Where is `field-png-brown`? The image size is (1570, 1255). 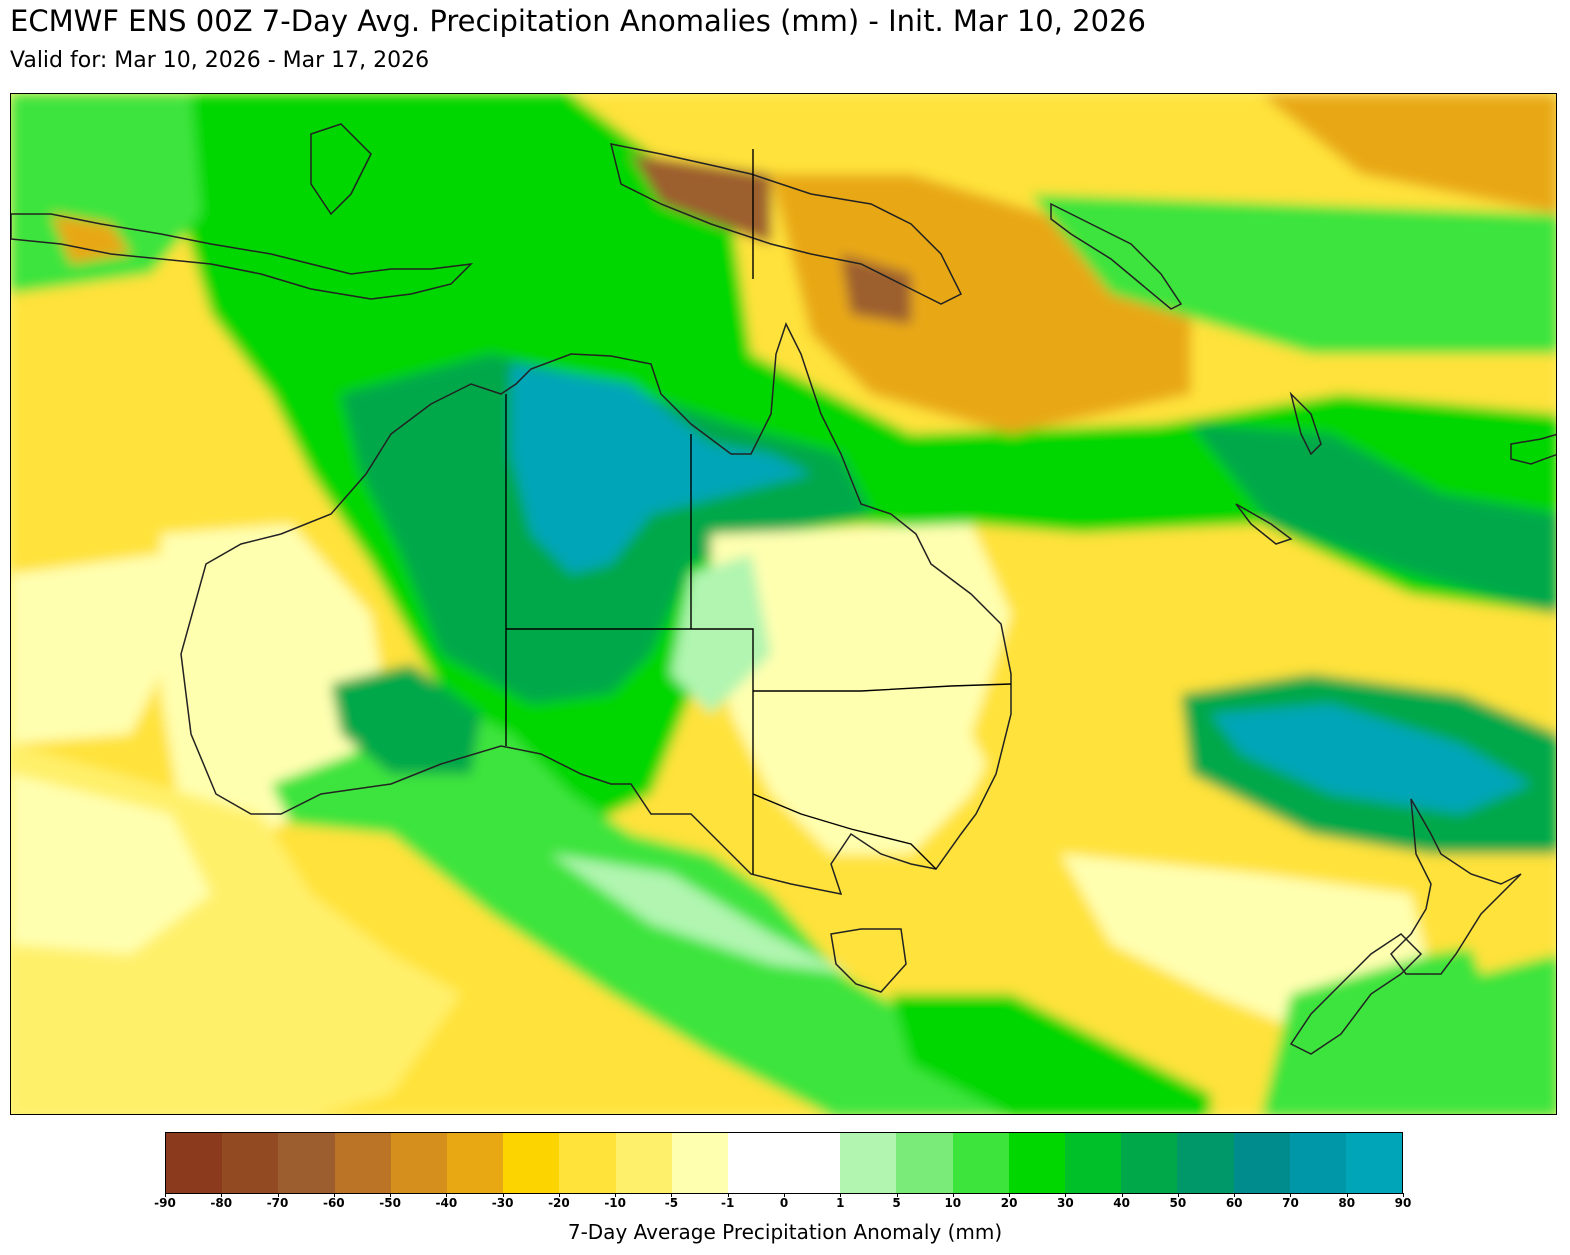 field-png-brown is located at coordinates (876, 289).